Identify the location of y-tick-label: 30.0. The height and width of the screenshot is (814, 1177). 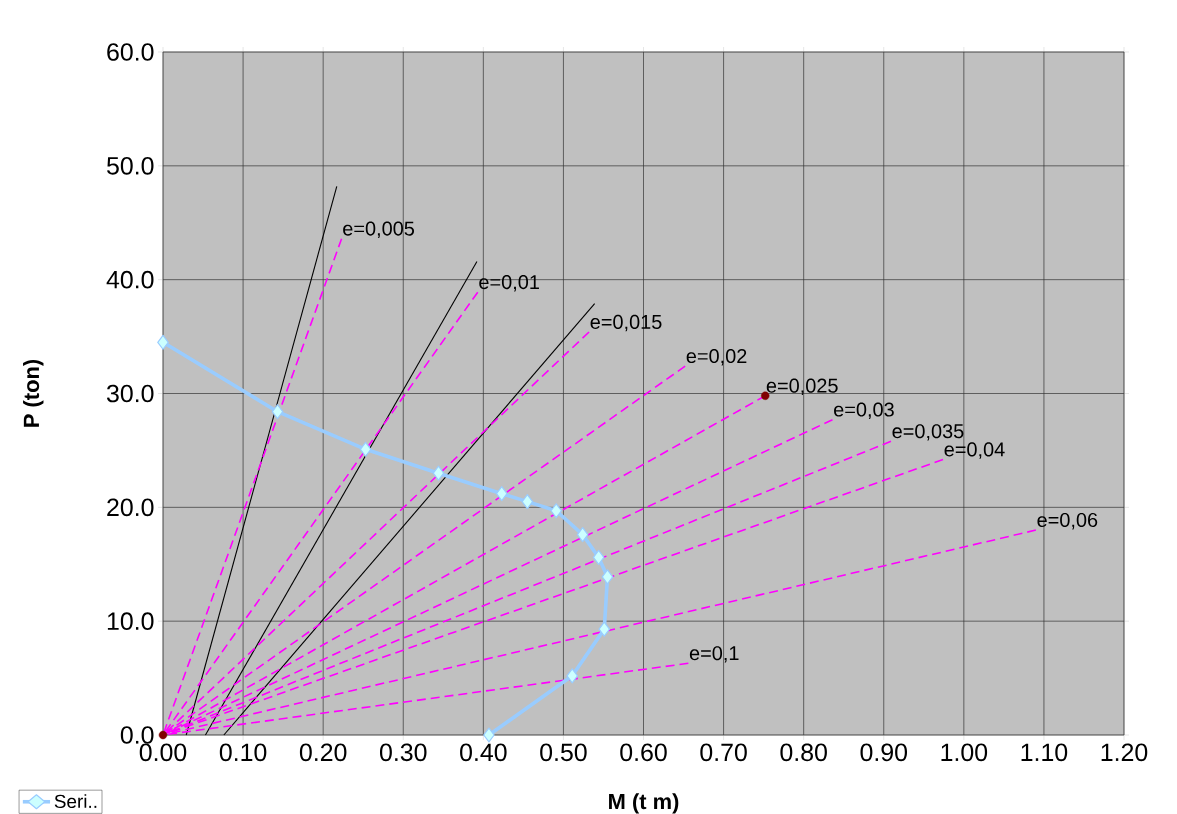
(130, 393).